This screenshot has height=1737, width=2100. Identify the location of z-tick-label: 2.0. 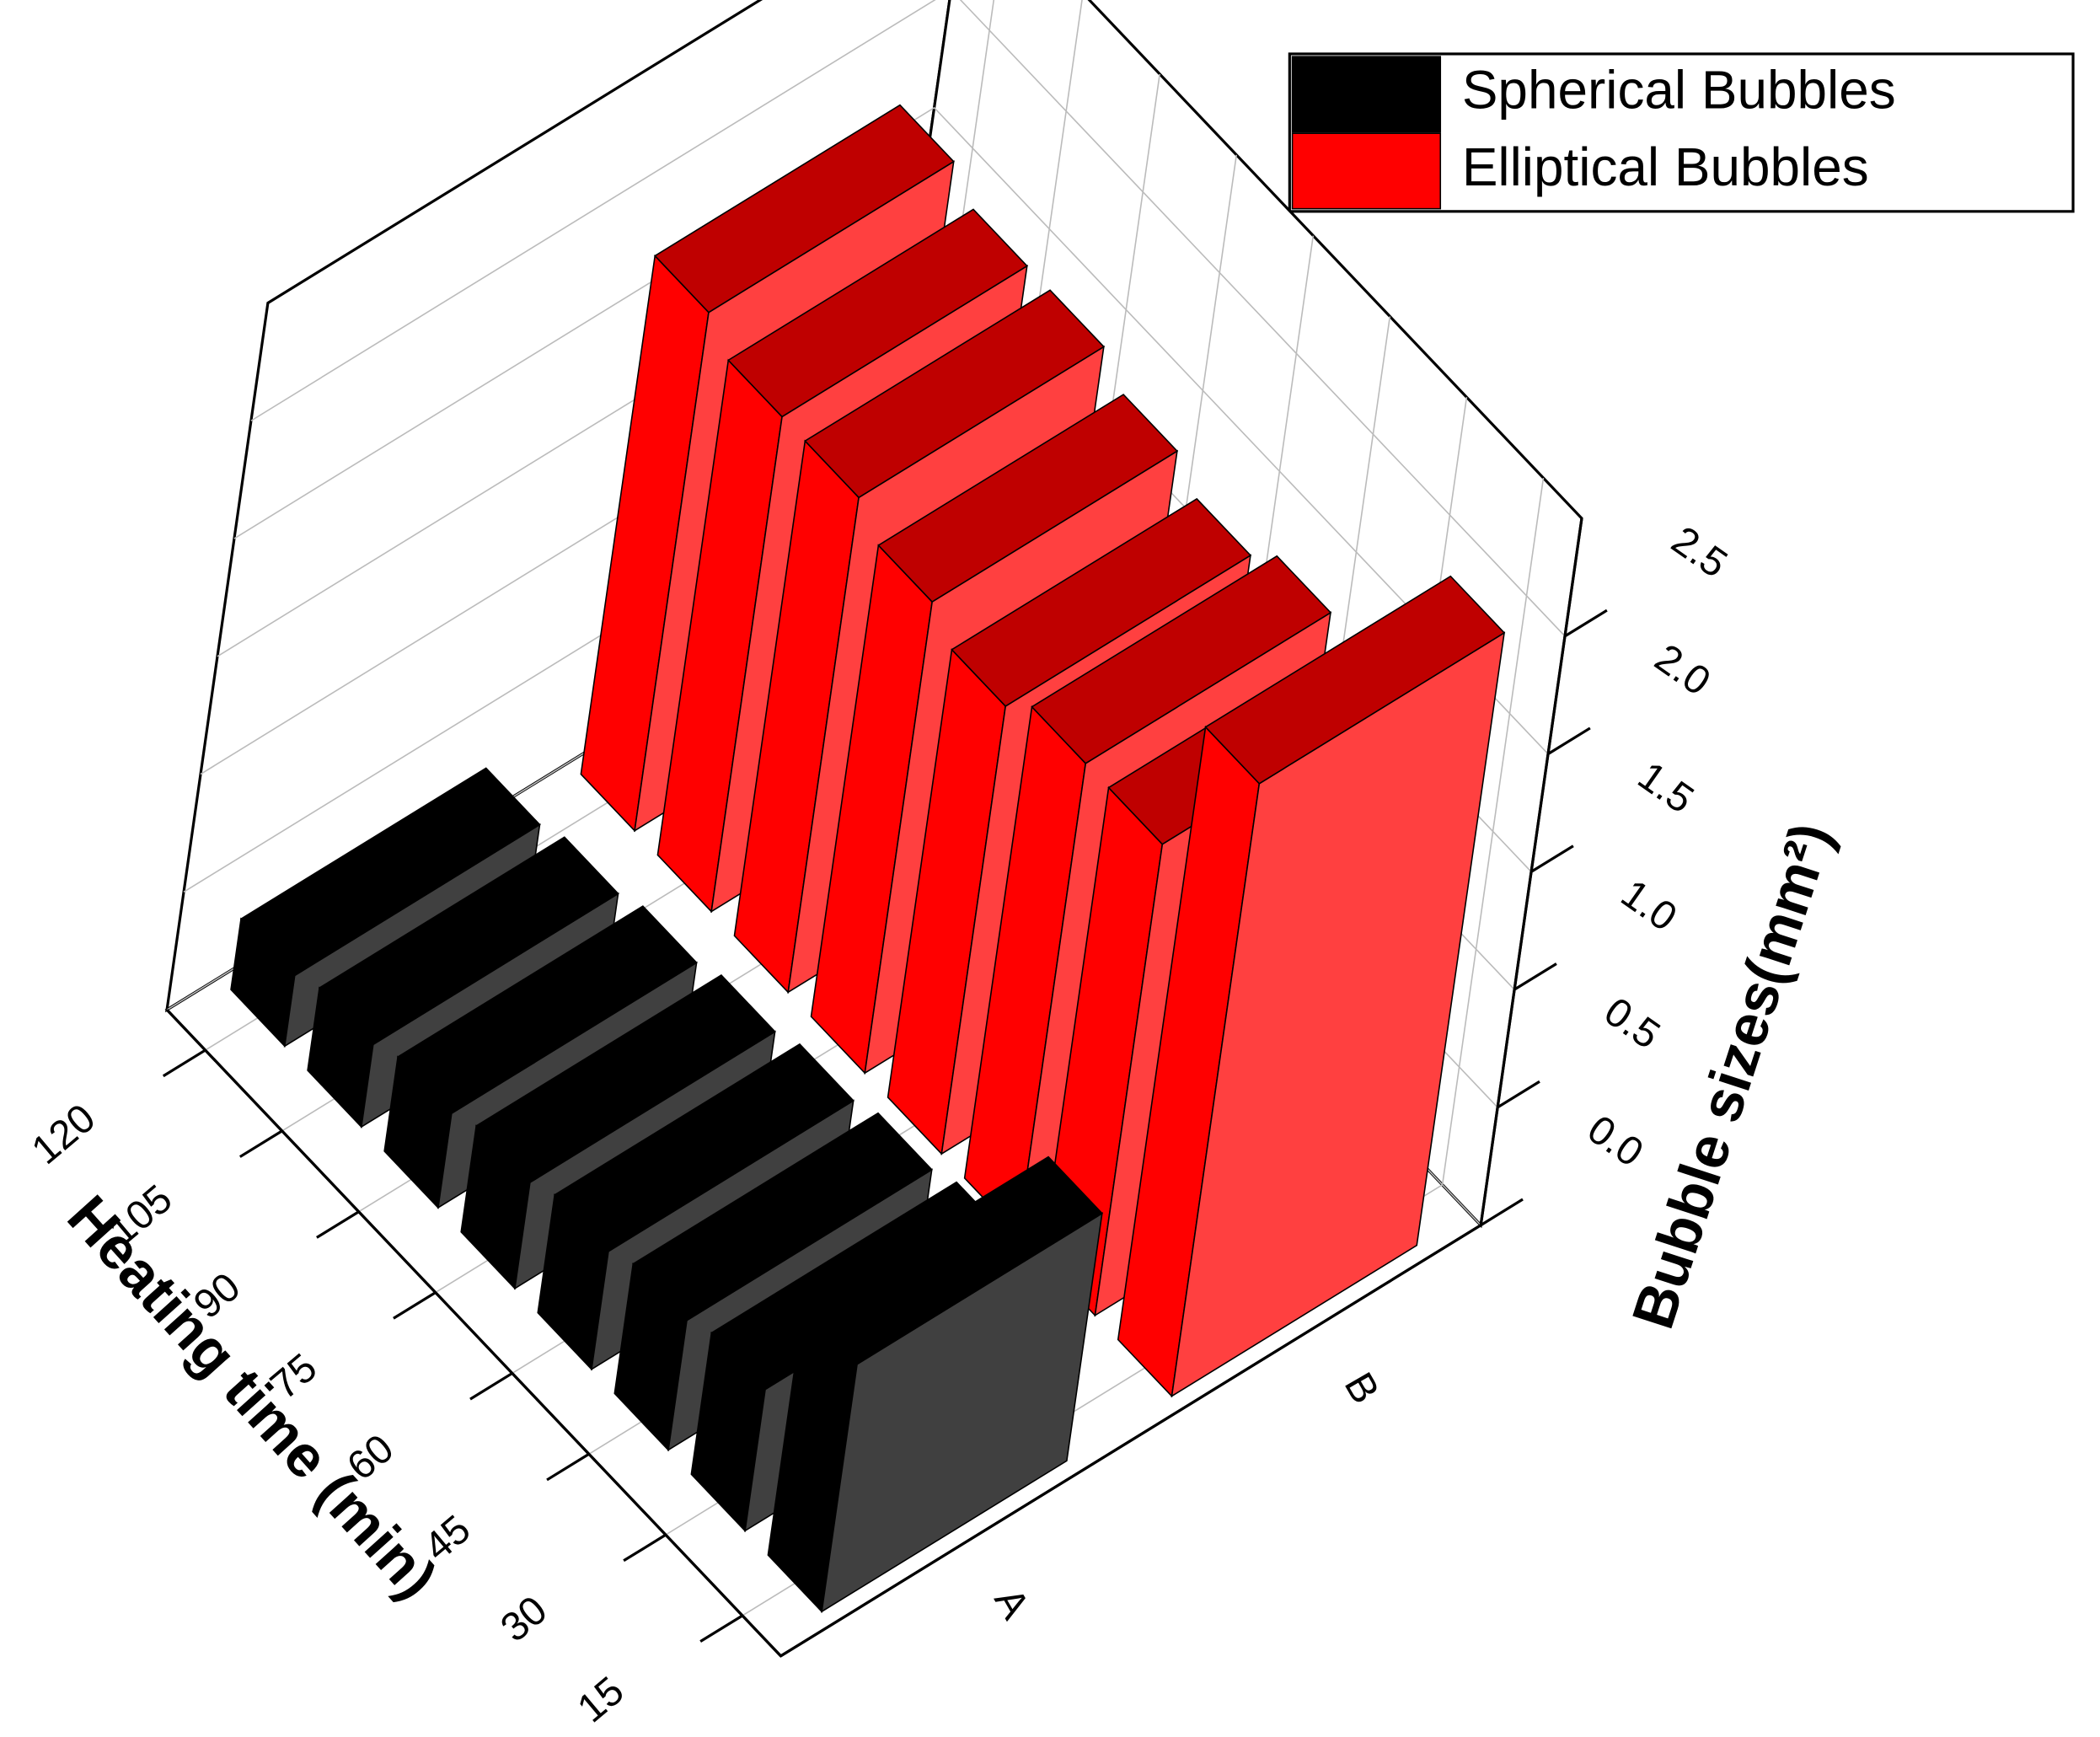
(1682, 670).